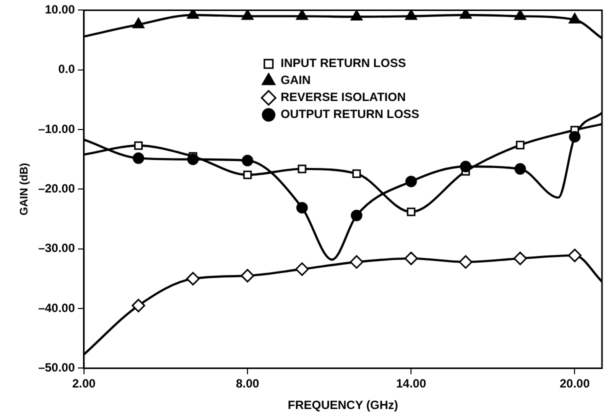 The width and height of the screenshot is (610, 419). What do you see at coordinates (57, 129) in the screenshot?
I see `y-tick-label: –10.00` at bounding box center [57, 129].